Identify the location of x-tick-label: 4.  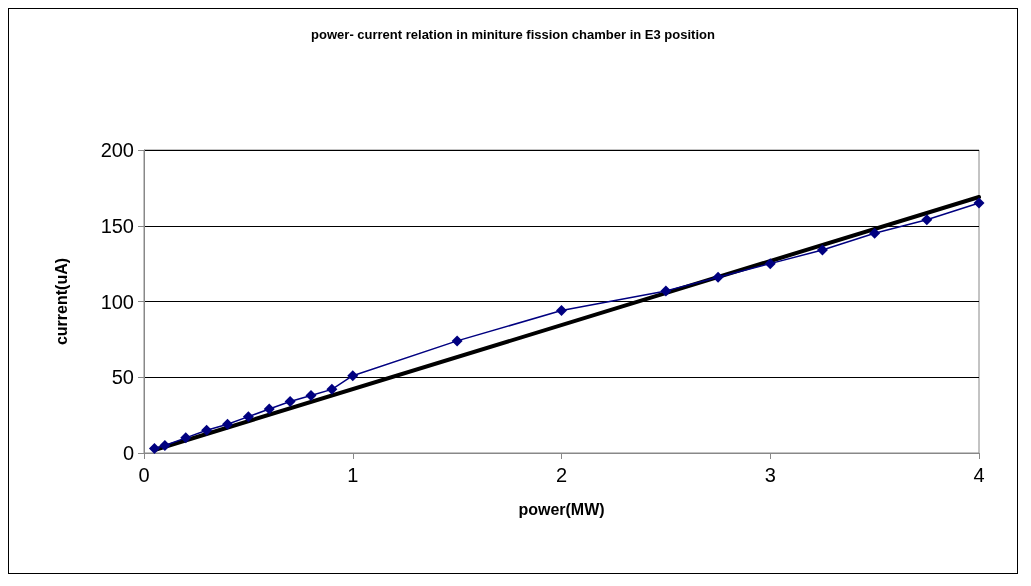
(979, 475).